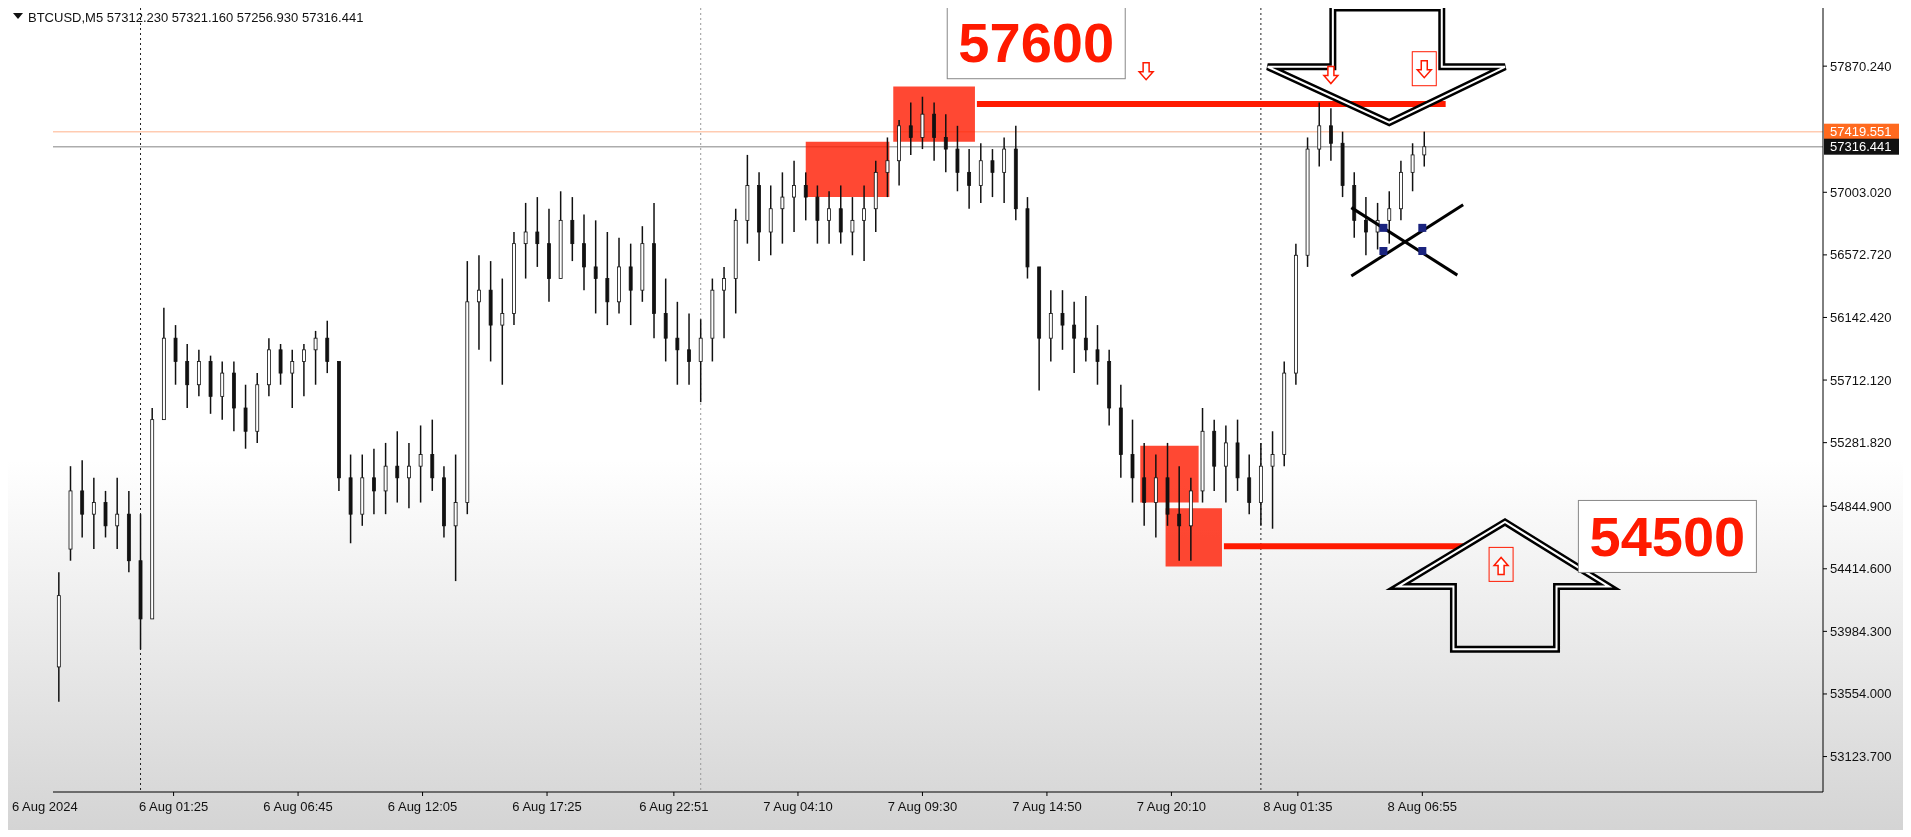 The width and height of the screenshot is (1911, 837). I want to click on x-tick-label: 6 Aug 06:45, so click(298, 806).